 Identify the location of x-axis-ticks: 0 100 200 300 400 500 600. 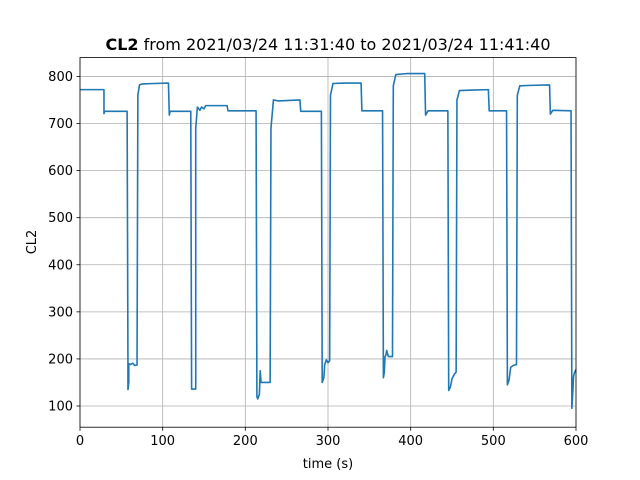
(332, 438).